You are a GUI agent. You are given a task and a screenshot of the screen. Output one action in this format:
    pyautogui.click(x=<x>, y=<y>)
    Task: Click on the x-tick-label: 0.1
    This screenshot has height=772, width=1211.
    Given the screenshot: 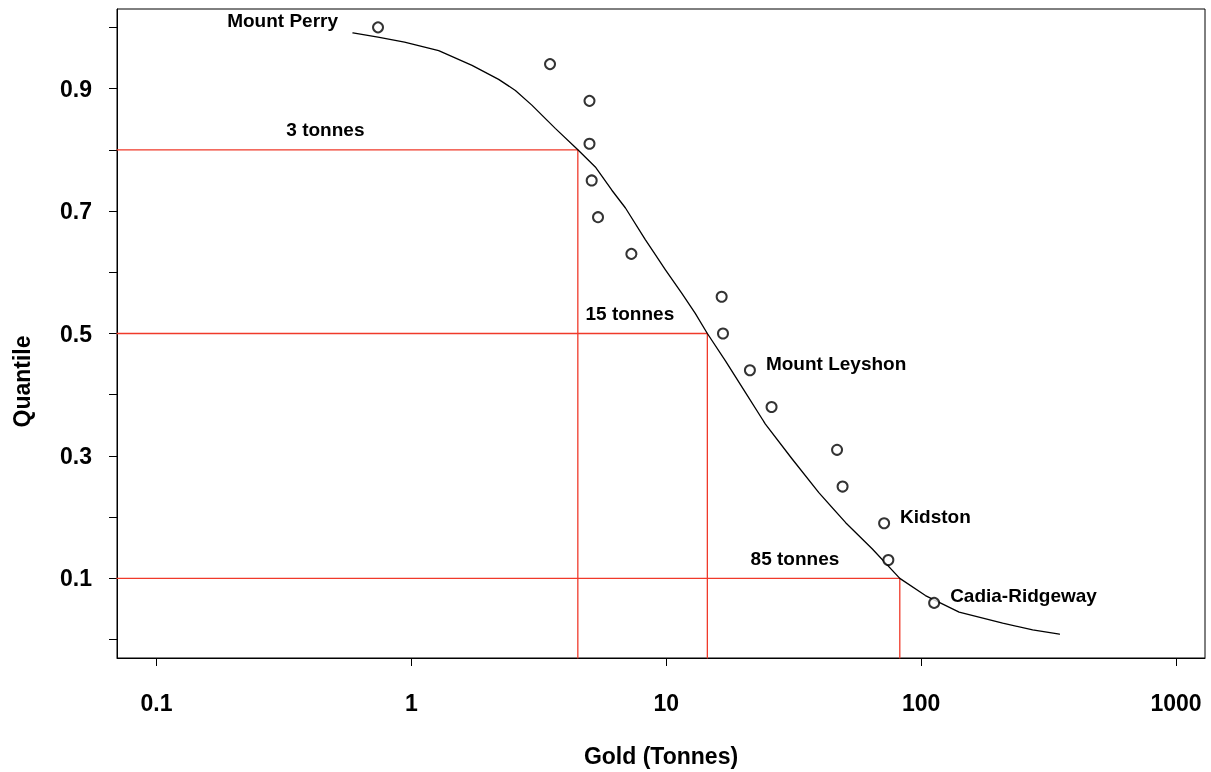 What is the action you would take?
    pyautogui.click(x=156, y=702)
    